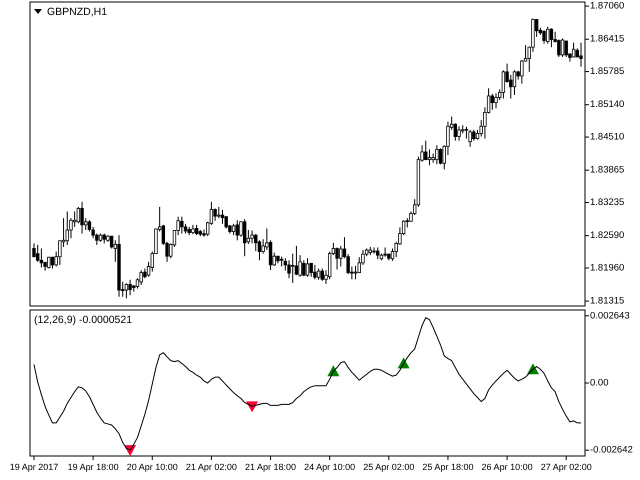 The height and width of the screenshot is (480, 640). I want to click on y-tick-label: 1.81315, so click(607, 301).